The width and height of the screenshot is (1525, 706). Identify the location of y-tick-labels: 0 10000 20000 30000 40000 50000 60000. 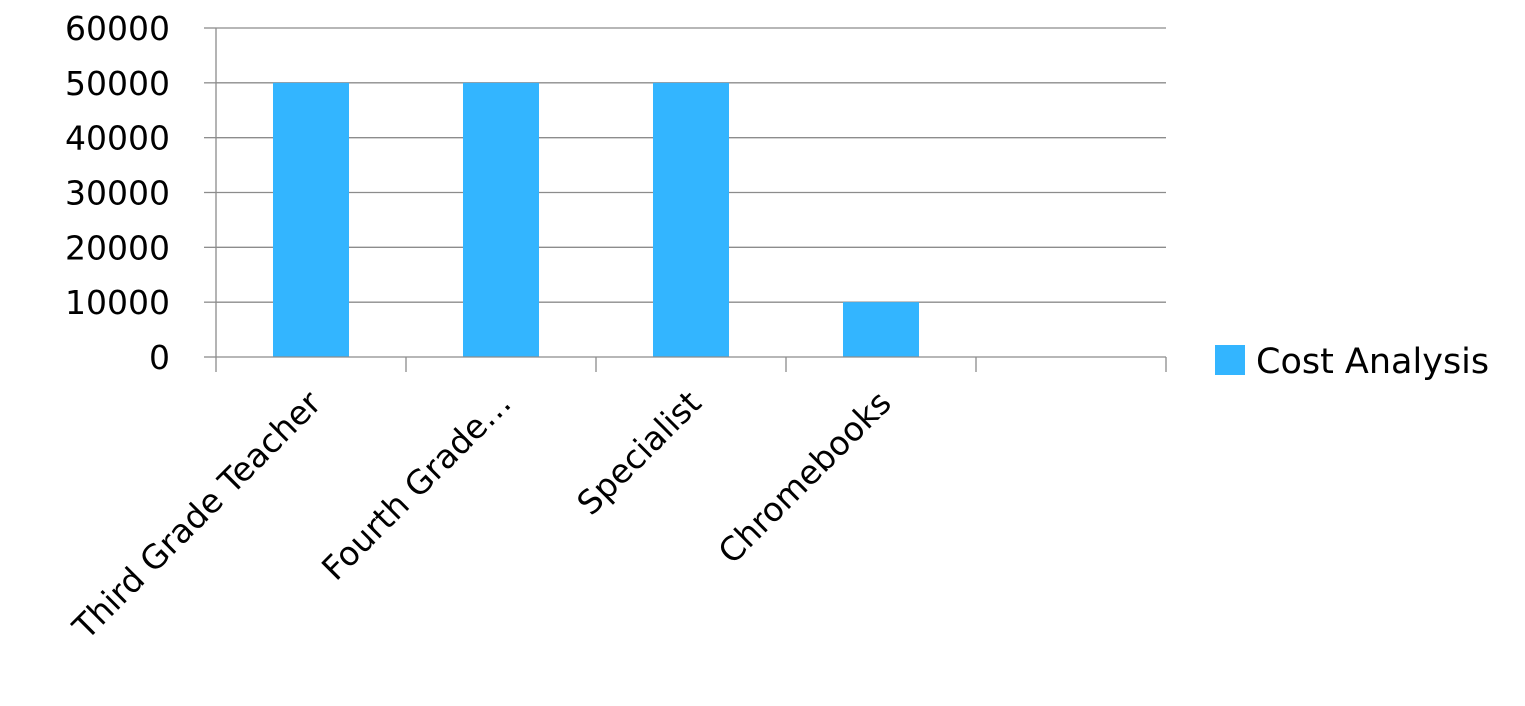
(117, 193).